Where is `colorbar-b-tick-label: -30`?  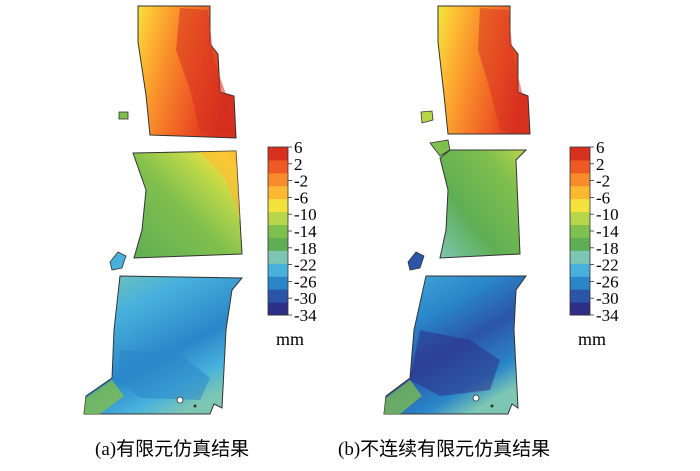 colorbar-b-tick-label: -30 is located at coordinates (607, 298).